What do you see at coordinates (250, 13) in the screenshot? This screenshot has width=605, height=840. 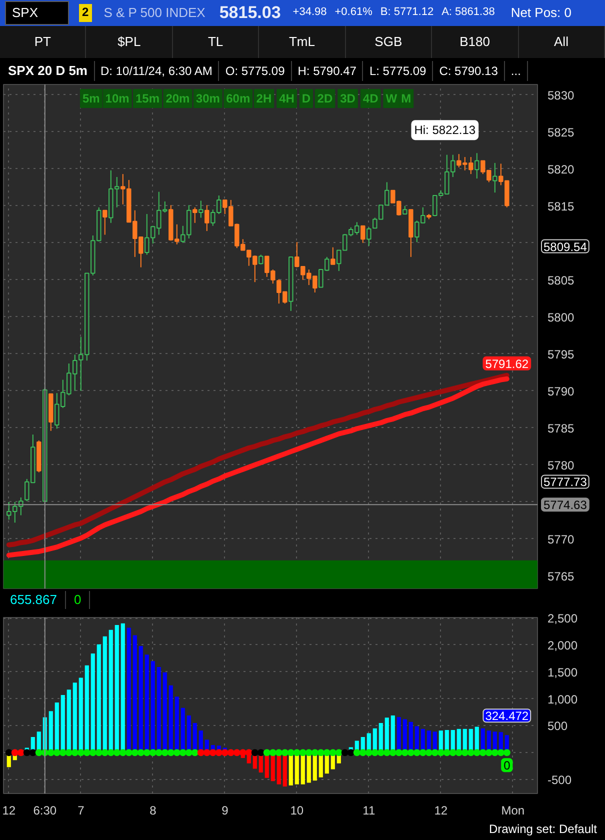 I see `text: 5815.03` at bounding box center [250, 13].